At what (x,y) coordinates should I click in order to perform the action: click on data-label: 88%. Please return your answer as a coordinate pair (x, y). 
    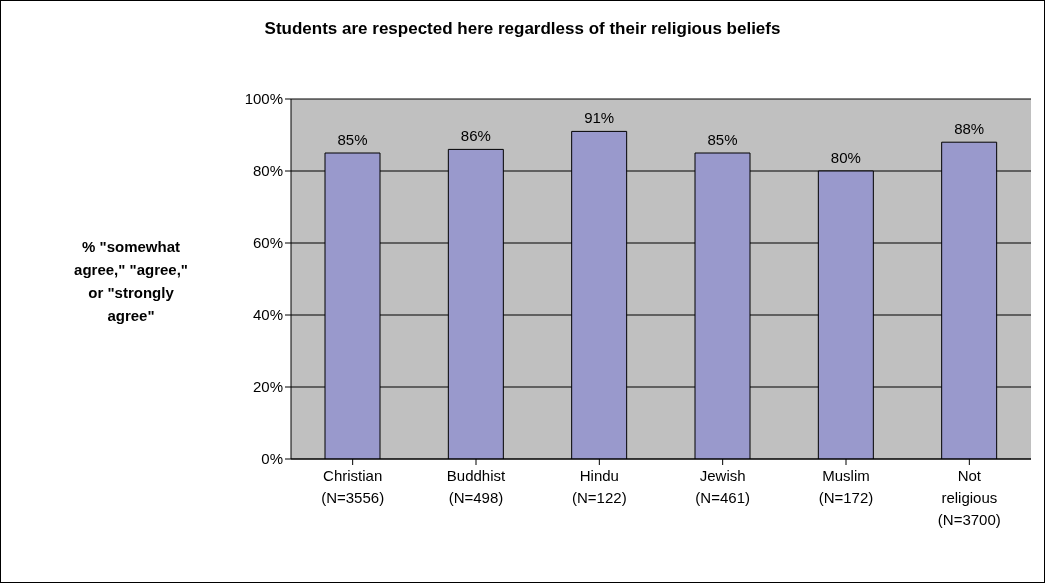
    Looking at the image, I should click on (969, 129).